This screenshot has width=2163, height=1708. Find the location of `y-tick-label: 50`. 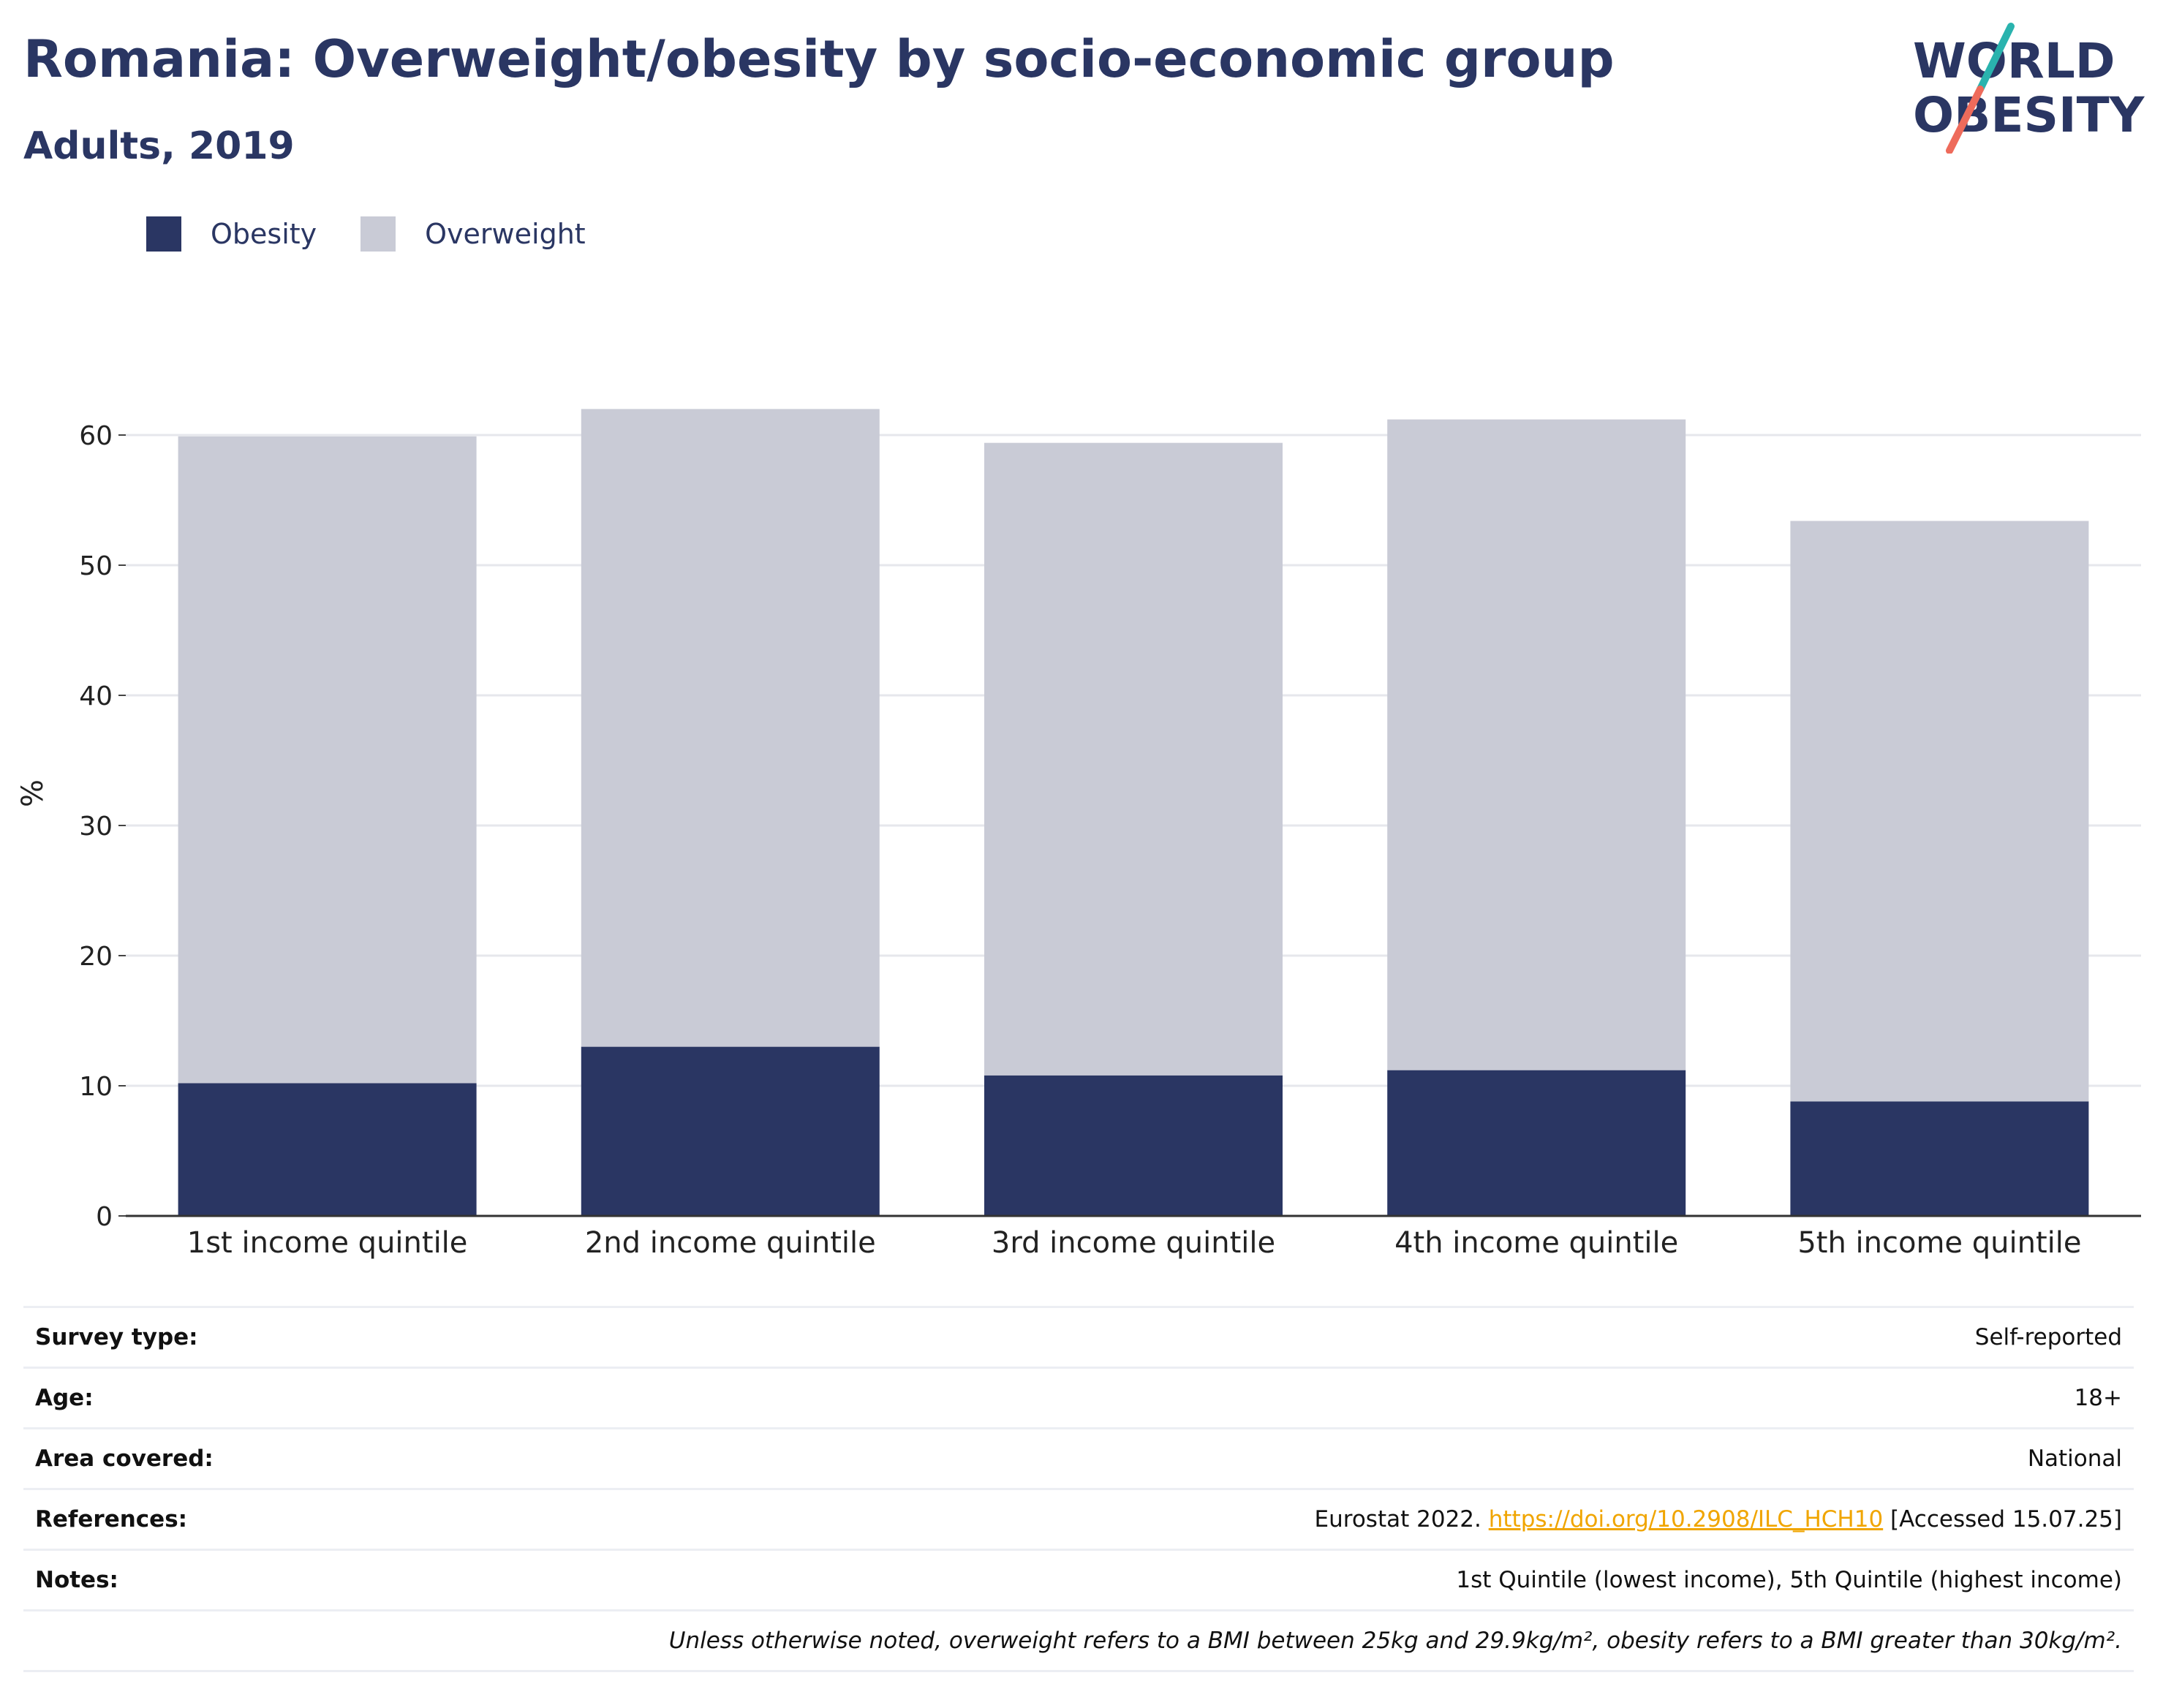

y-tick-label: 50 is located at coordinates (96, 566).